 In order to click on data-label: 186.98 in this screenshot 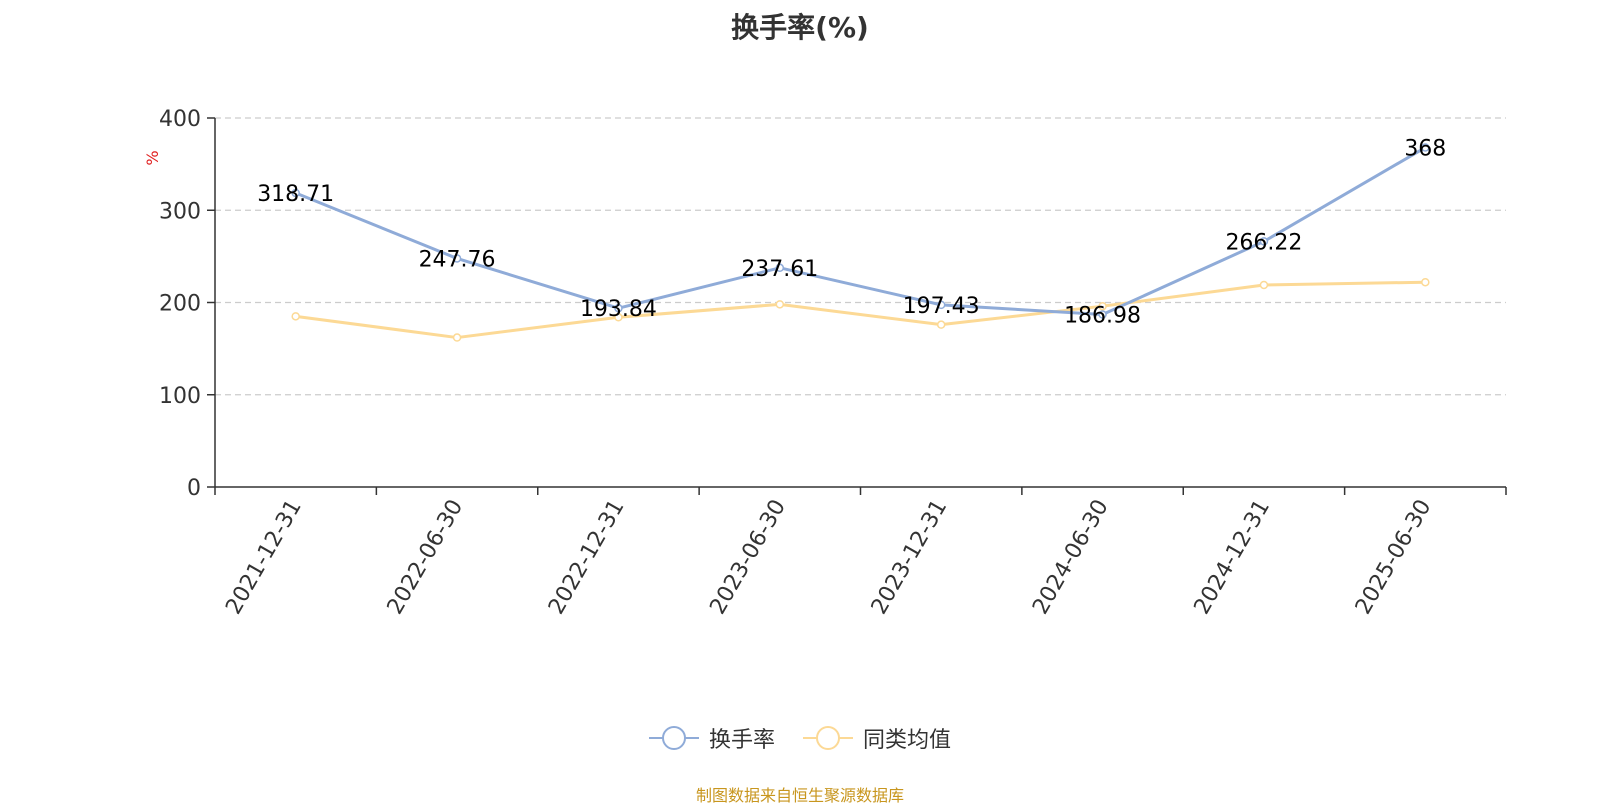, I will do `click(1102, 316)`.